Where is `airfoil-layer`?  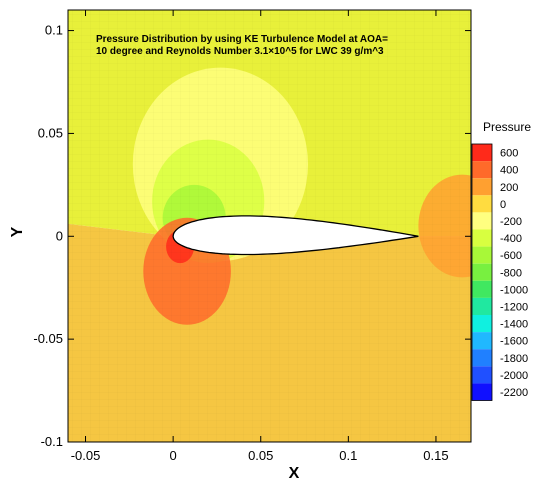
airfoil-layer is located at coordinates (295, 235).